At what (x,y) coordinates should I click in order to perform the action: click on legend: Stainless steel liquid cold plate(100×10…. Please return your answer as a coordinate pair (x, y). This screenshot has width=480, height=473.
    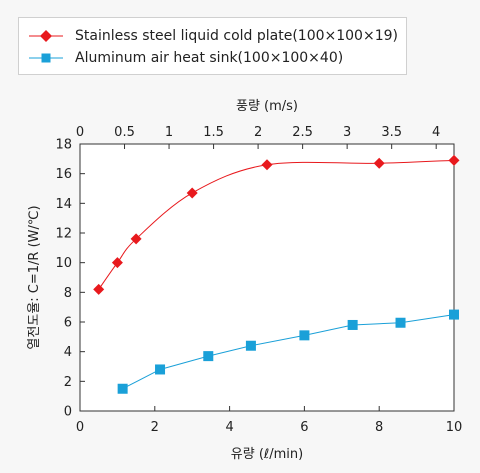
    Looking at the image, I should click on (212, 46).